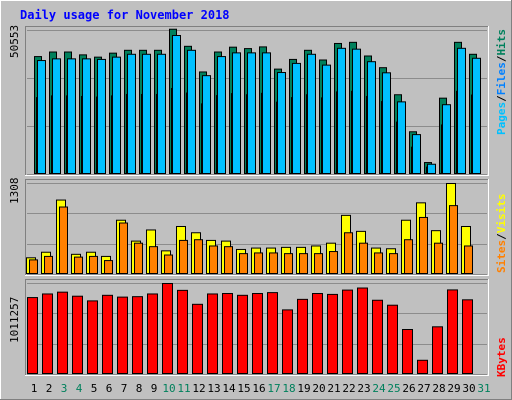 The width and height of the screenshot is (512, 400). I want to click on x-tick-label: 15, so click(243, 388).